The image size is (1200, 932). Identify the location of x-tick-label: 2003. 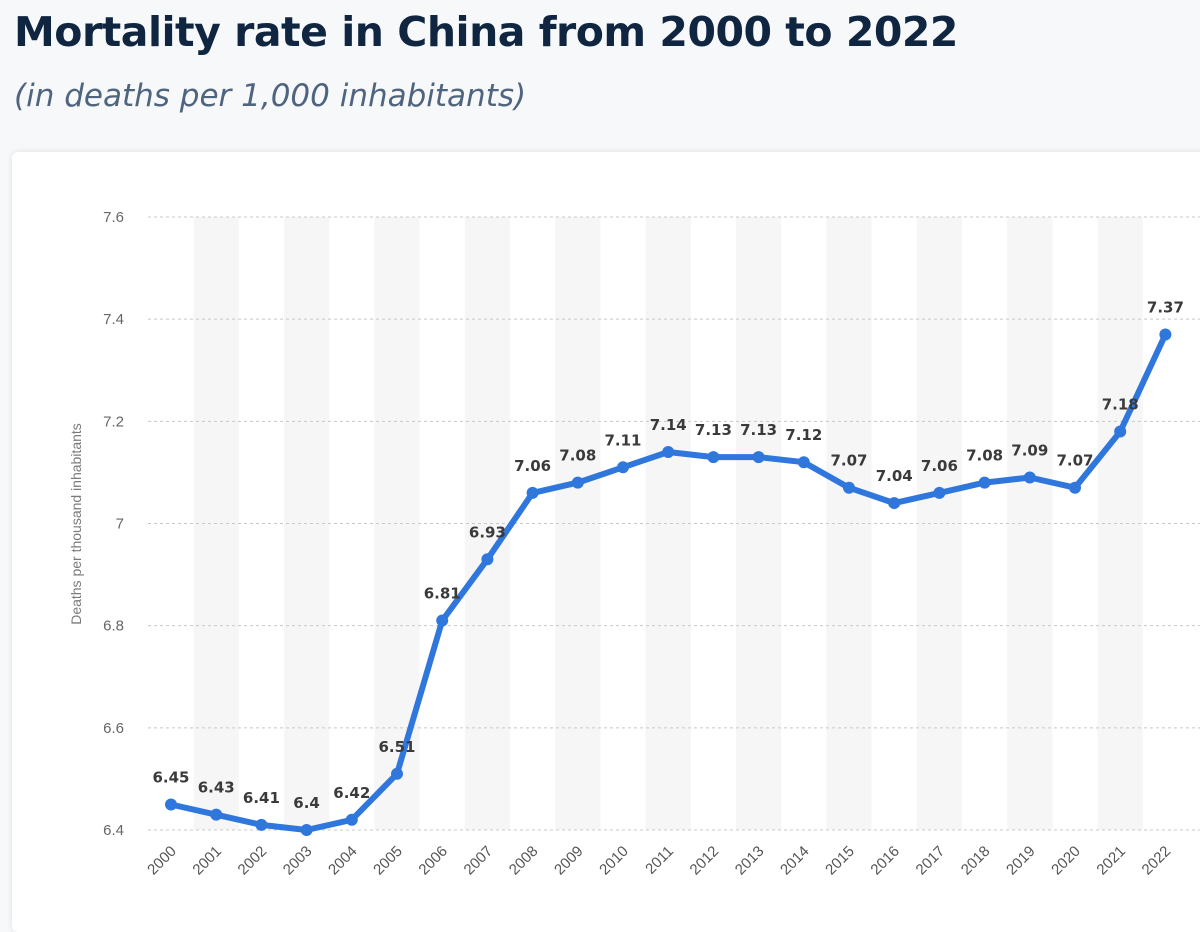
(298, 861).